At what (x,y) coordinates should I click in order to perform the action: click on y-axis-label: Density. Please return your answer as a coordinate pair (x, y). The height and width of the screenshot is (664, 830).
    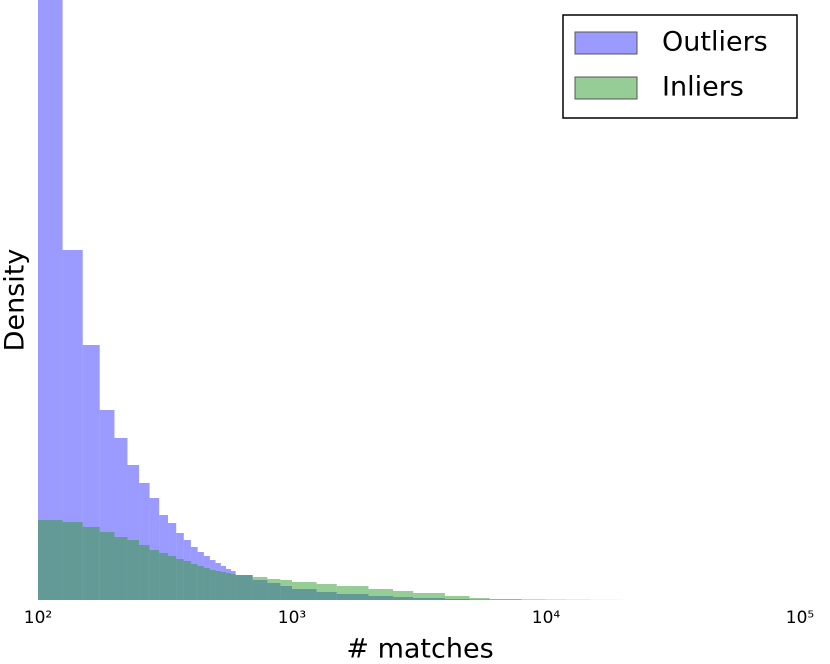
    Looking at the image, I should click on (15, 300).